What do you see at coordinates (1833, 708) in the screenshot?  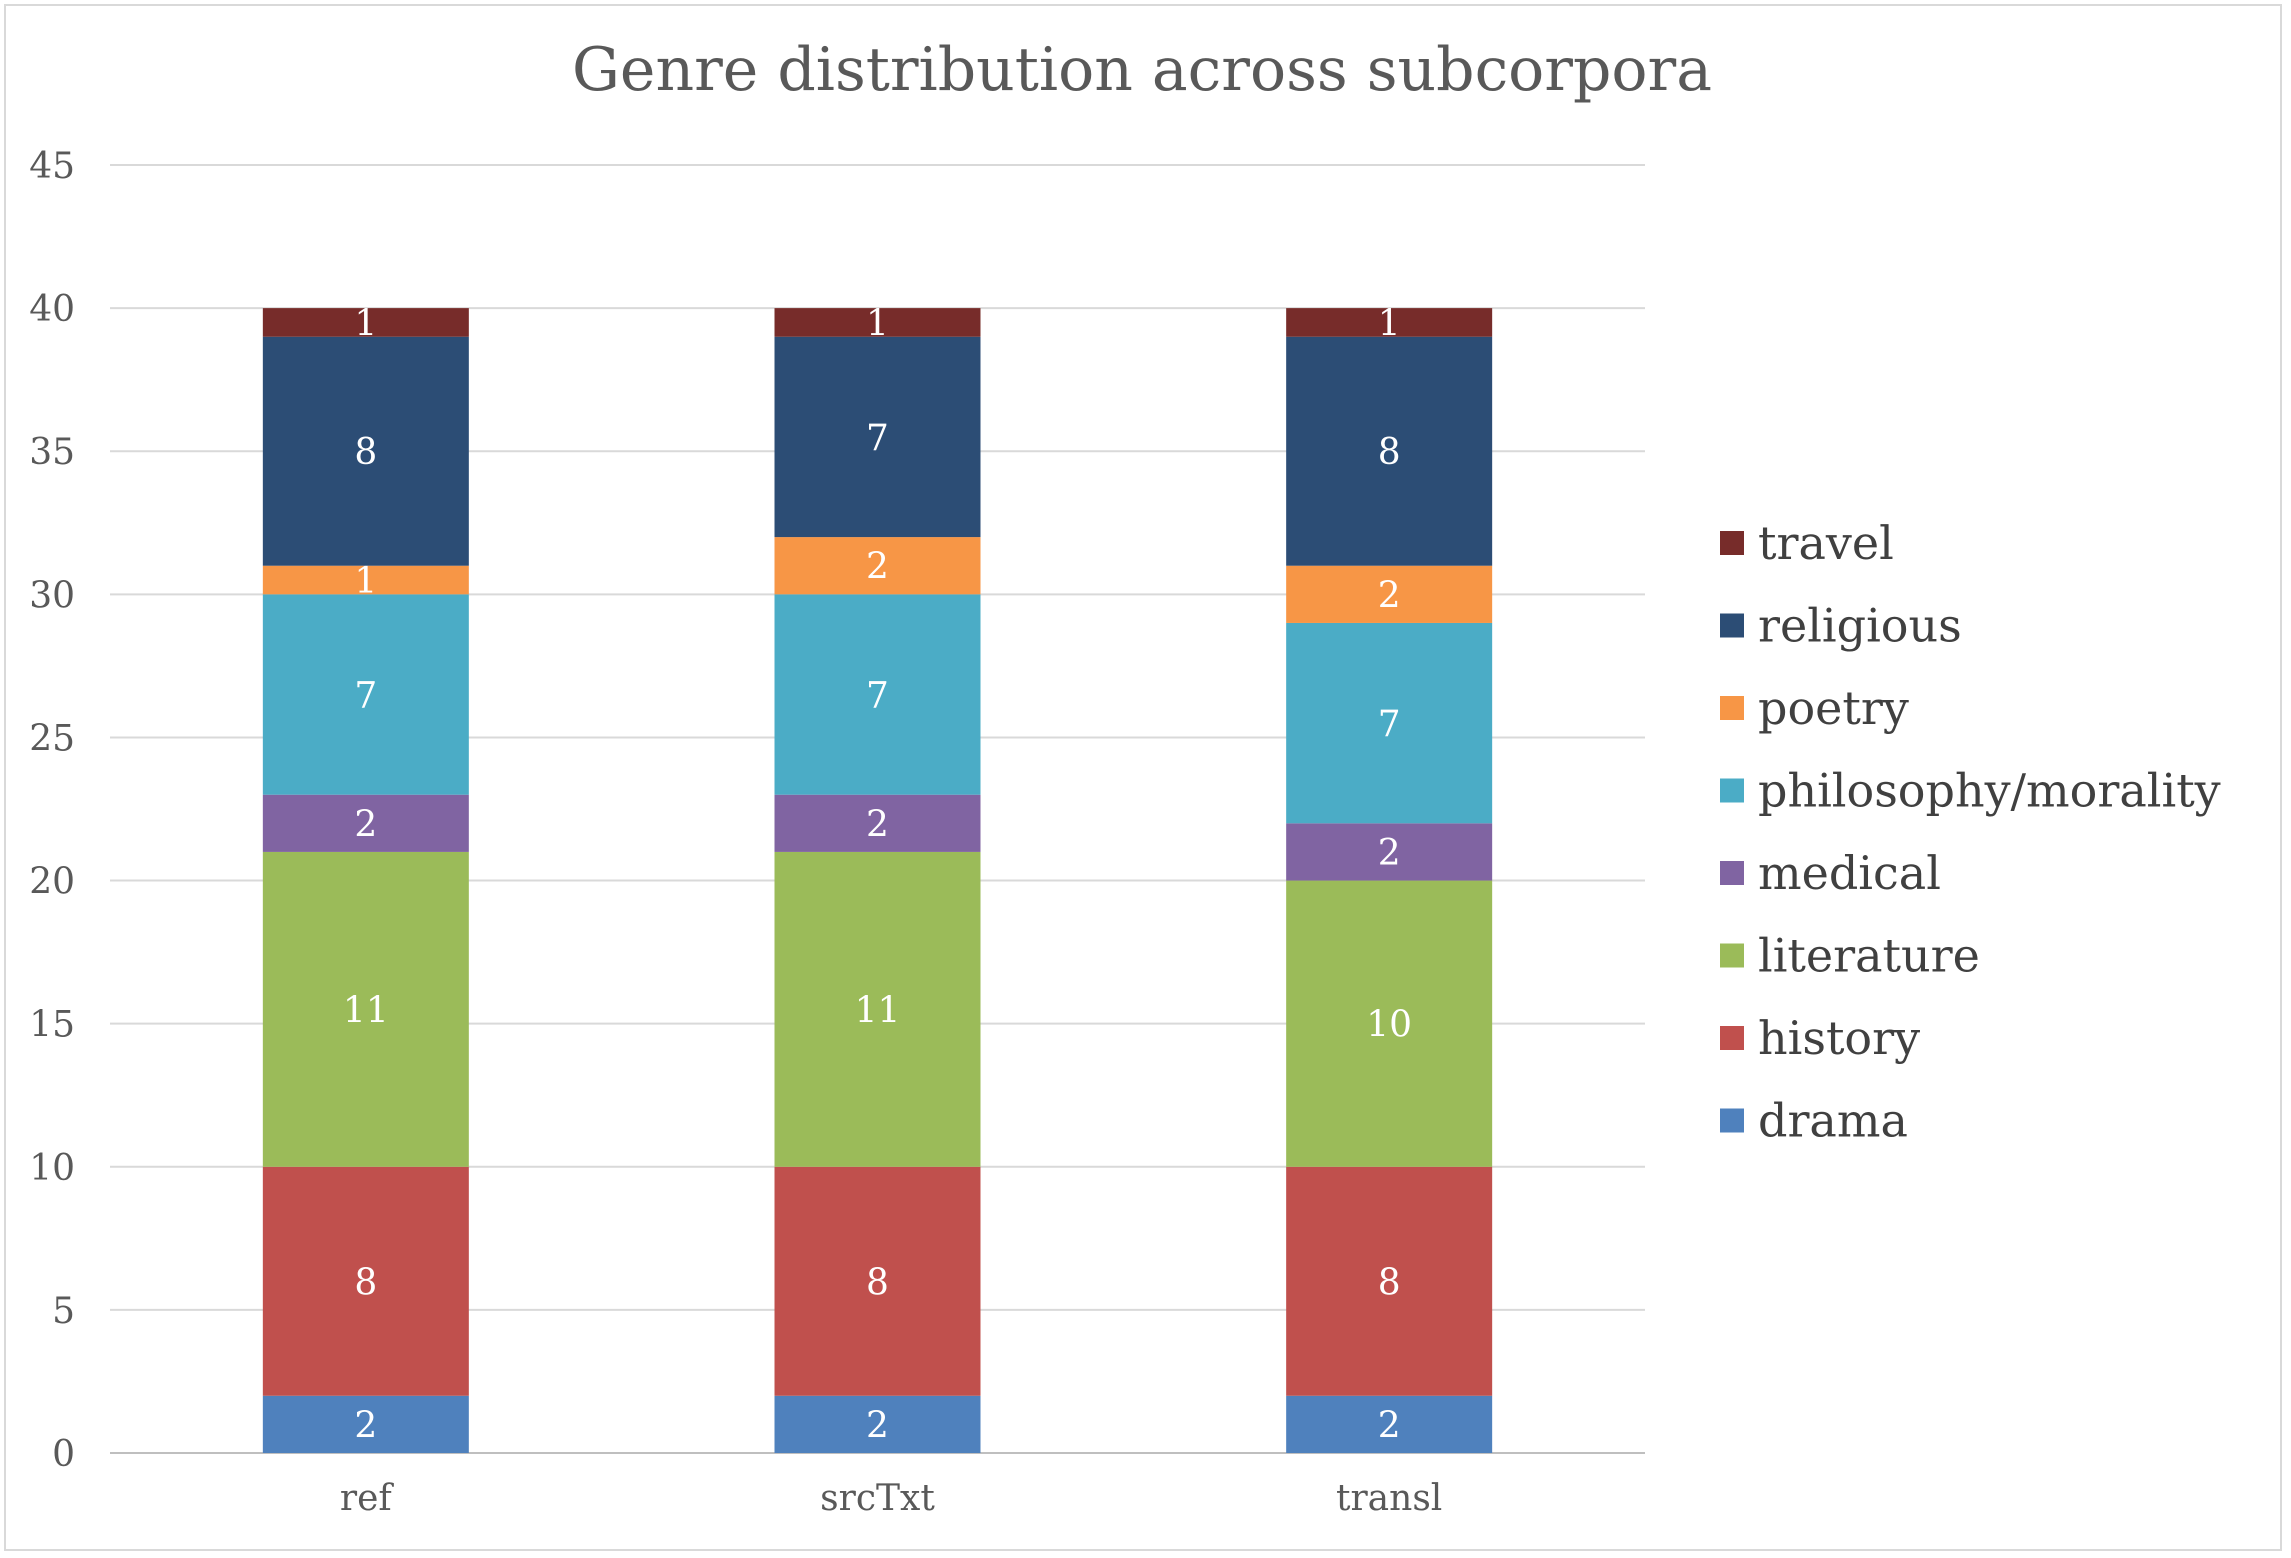 I see `legend-label: poetry` at bounding box center [1833, 708].